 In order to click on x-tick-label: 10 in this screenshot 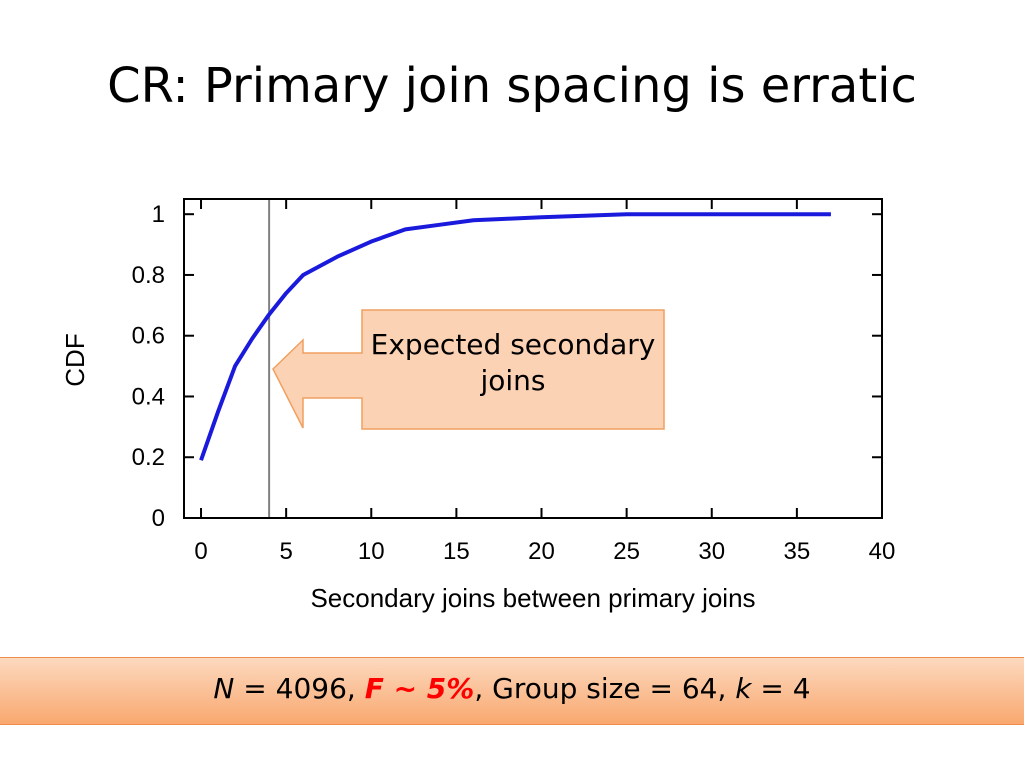, I will do `click(371, 551)`.